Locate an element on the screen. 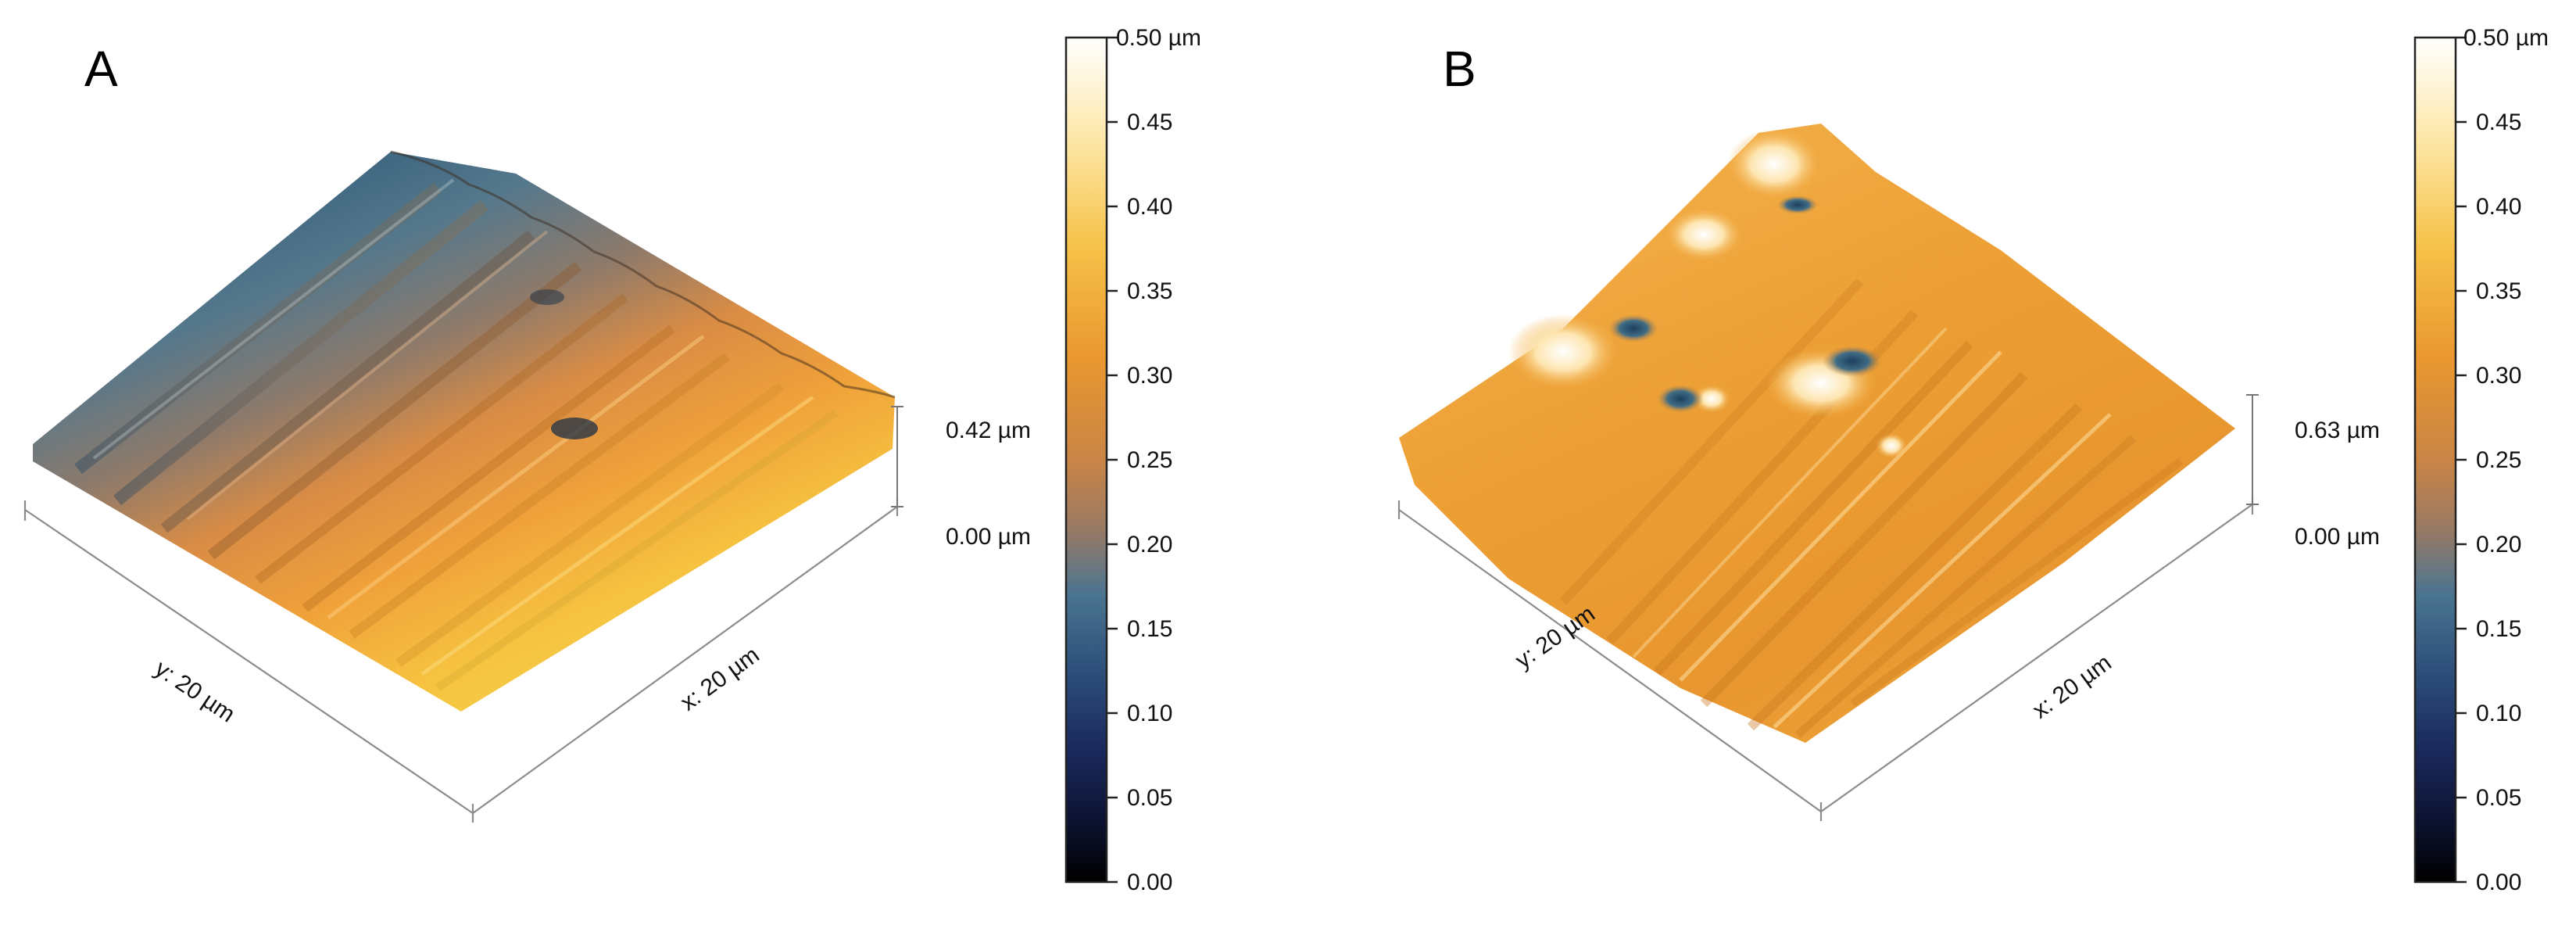 The height and width of the screenshot is (925, 2576). panel-a-colorbar-tick-label: 0.35 is located at coordinates (1149, 291).